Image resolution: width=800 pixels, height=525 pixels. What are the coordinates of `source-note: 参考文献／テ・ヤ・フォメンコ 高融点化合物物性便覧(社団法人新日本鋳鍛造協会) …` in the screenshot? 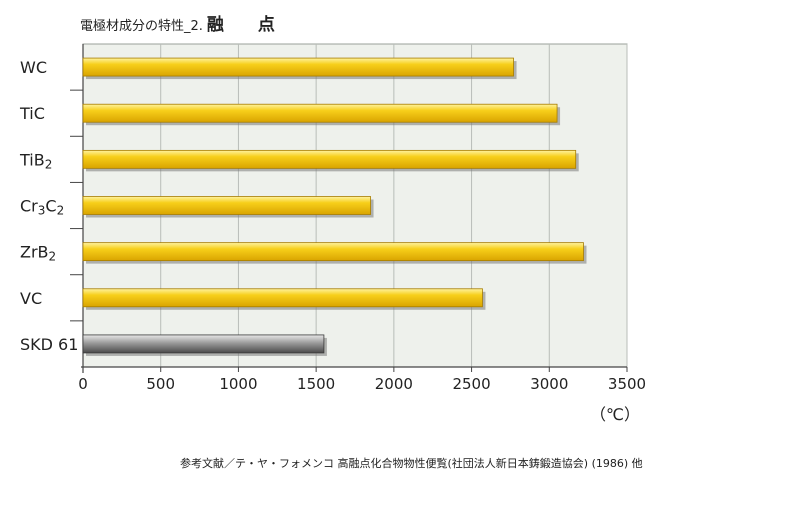 It's located at (411, 463).